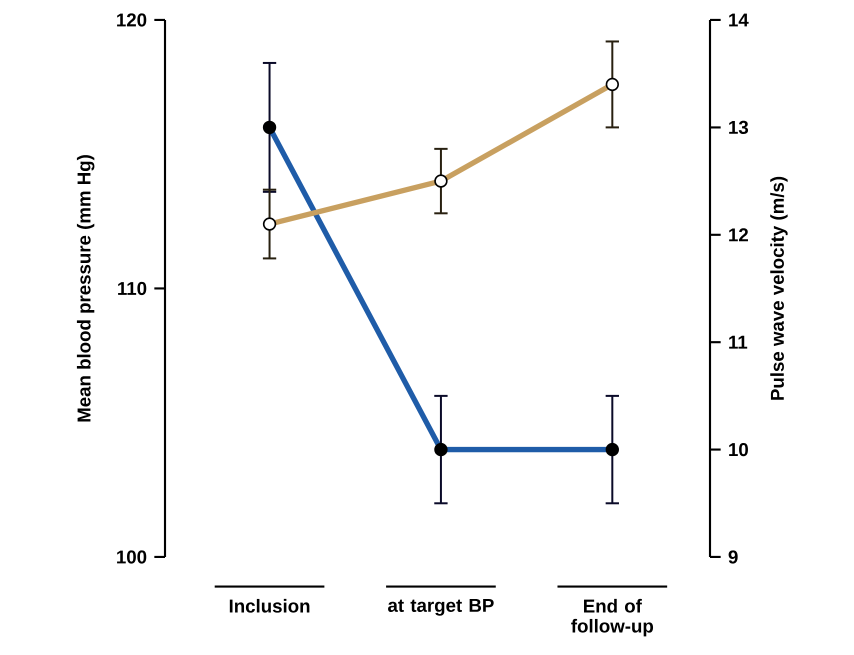  Describe the element at coordinates (739, 20) in the screenshot. I see `y2-tick-label: 14` at that location.